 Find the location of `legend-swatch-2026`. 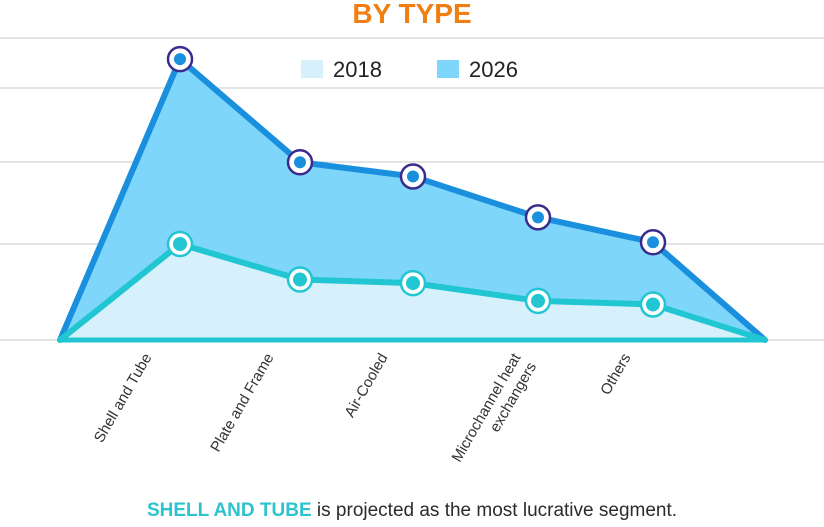

legend-swatch-2026 is located at coordinates (448, 69).